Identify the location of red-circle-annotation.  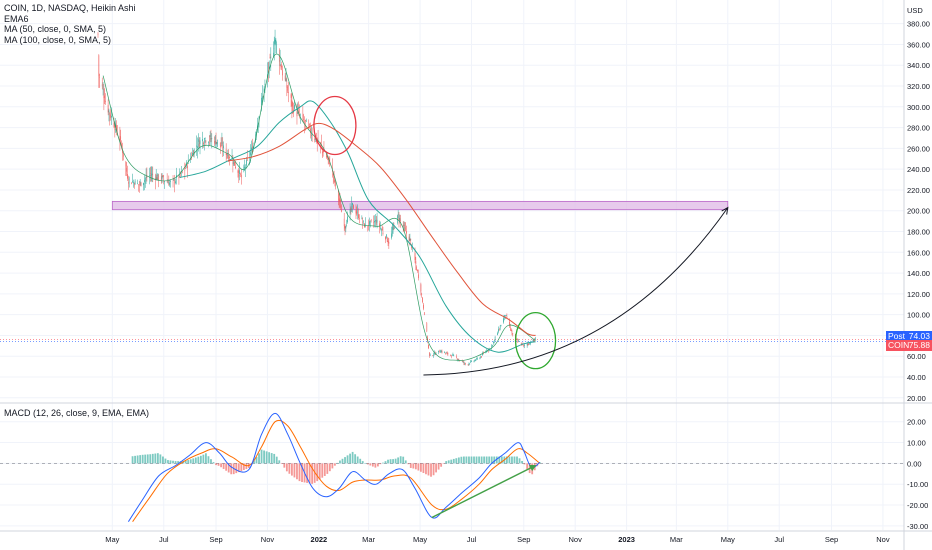
(335, 125).